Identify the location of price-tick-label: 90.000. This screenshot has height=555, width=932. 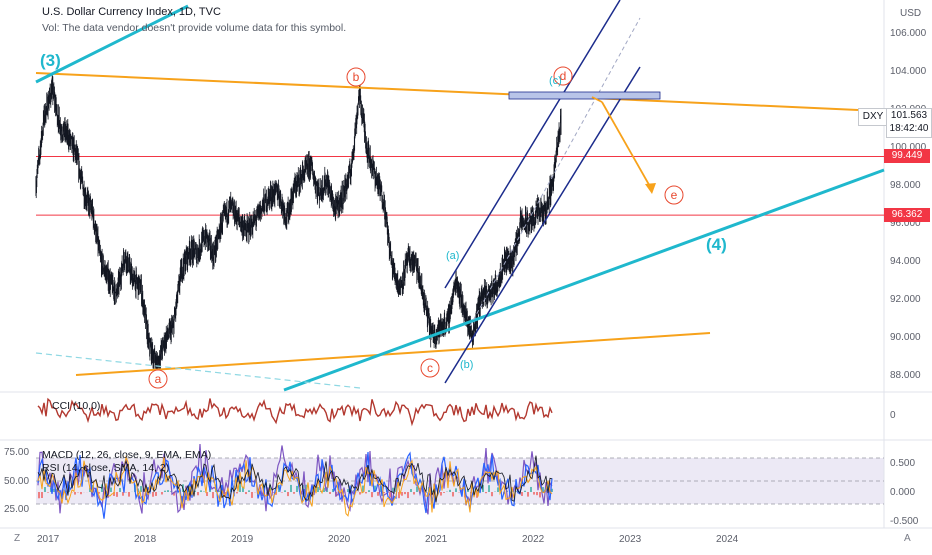
(905, 337).